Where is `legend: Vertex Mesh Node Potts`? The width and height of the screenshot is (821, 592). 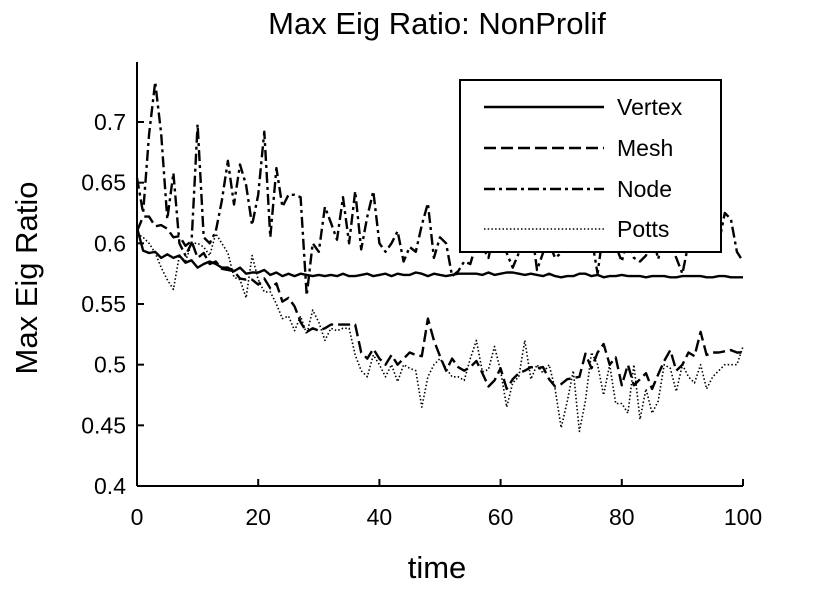
legend: Vertex Mesh Node Potts is located at coordinates (590, 166).